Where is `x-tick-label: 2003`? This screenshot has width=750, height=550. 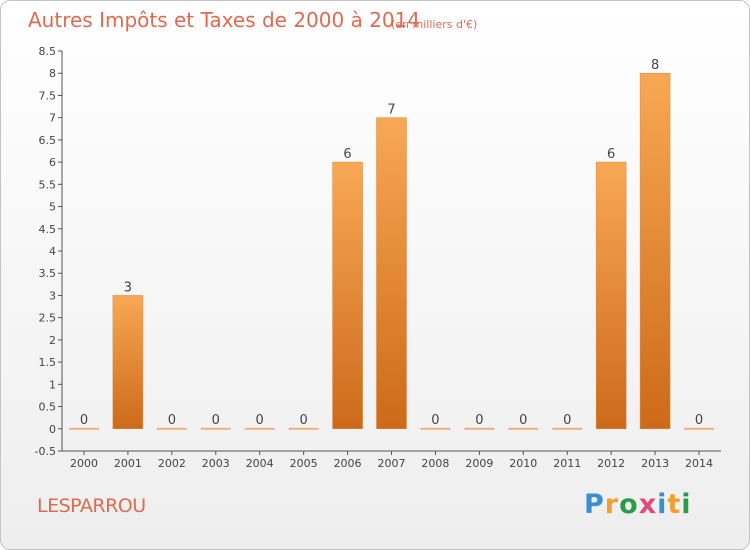 x-tick-label: 2003 is located at coordinates (216, 463).